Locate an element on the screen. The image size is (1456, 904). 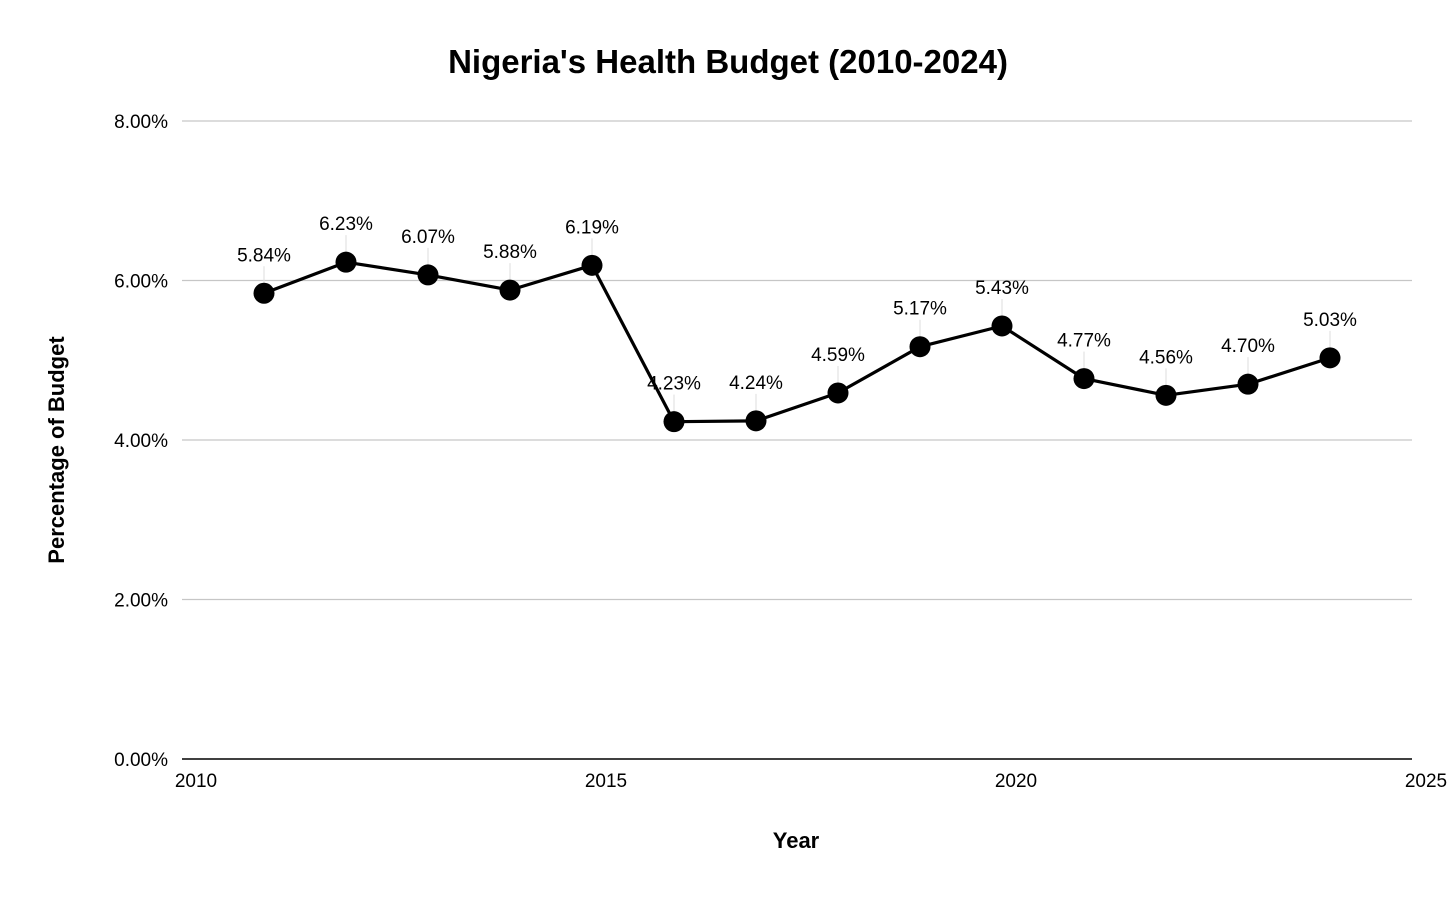
x-axis-ticks: 2010 2015 2020 2025 is located at coordinates (811, 781).